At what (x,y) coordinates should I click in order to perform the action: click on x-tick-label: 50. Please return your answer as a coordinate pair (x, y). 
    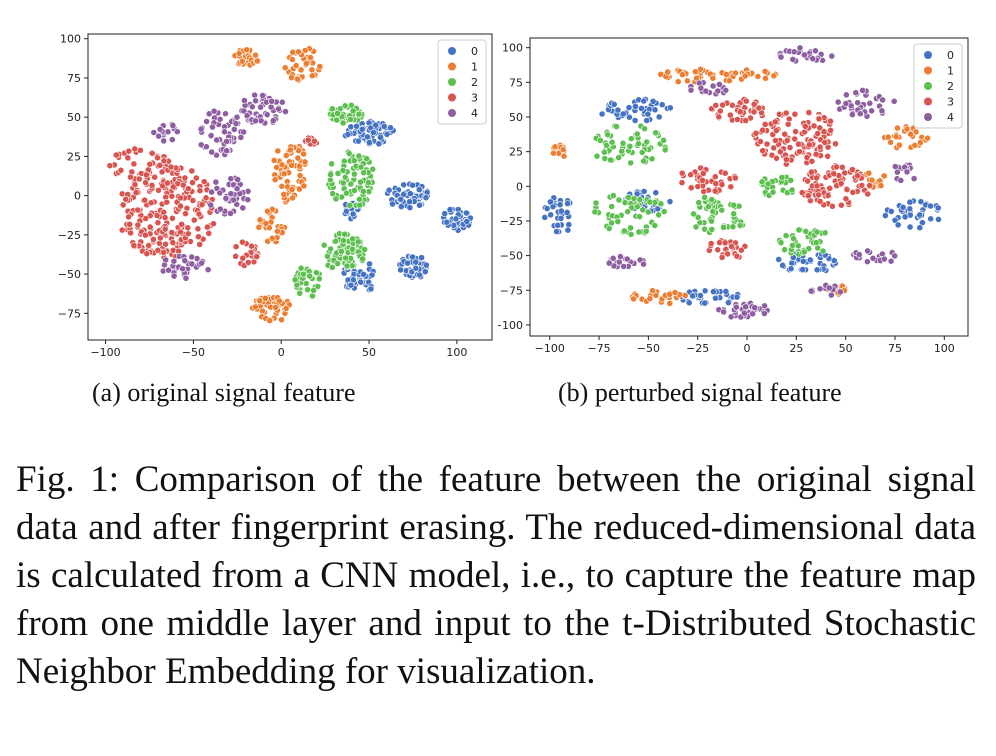
    Looking at the image, I should click on (369, 352).